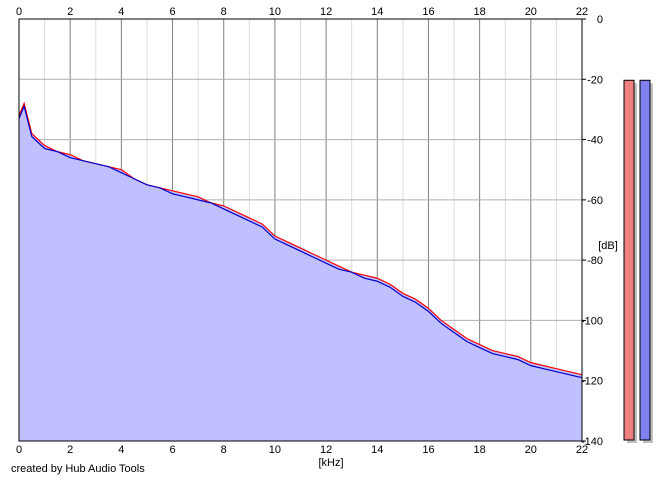 The width and height of the screenshot is (664, 481). I want to click on x-tick-label-bottom: 2, so click(70, 450).